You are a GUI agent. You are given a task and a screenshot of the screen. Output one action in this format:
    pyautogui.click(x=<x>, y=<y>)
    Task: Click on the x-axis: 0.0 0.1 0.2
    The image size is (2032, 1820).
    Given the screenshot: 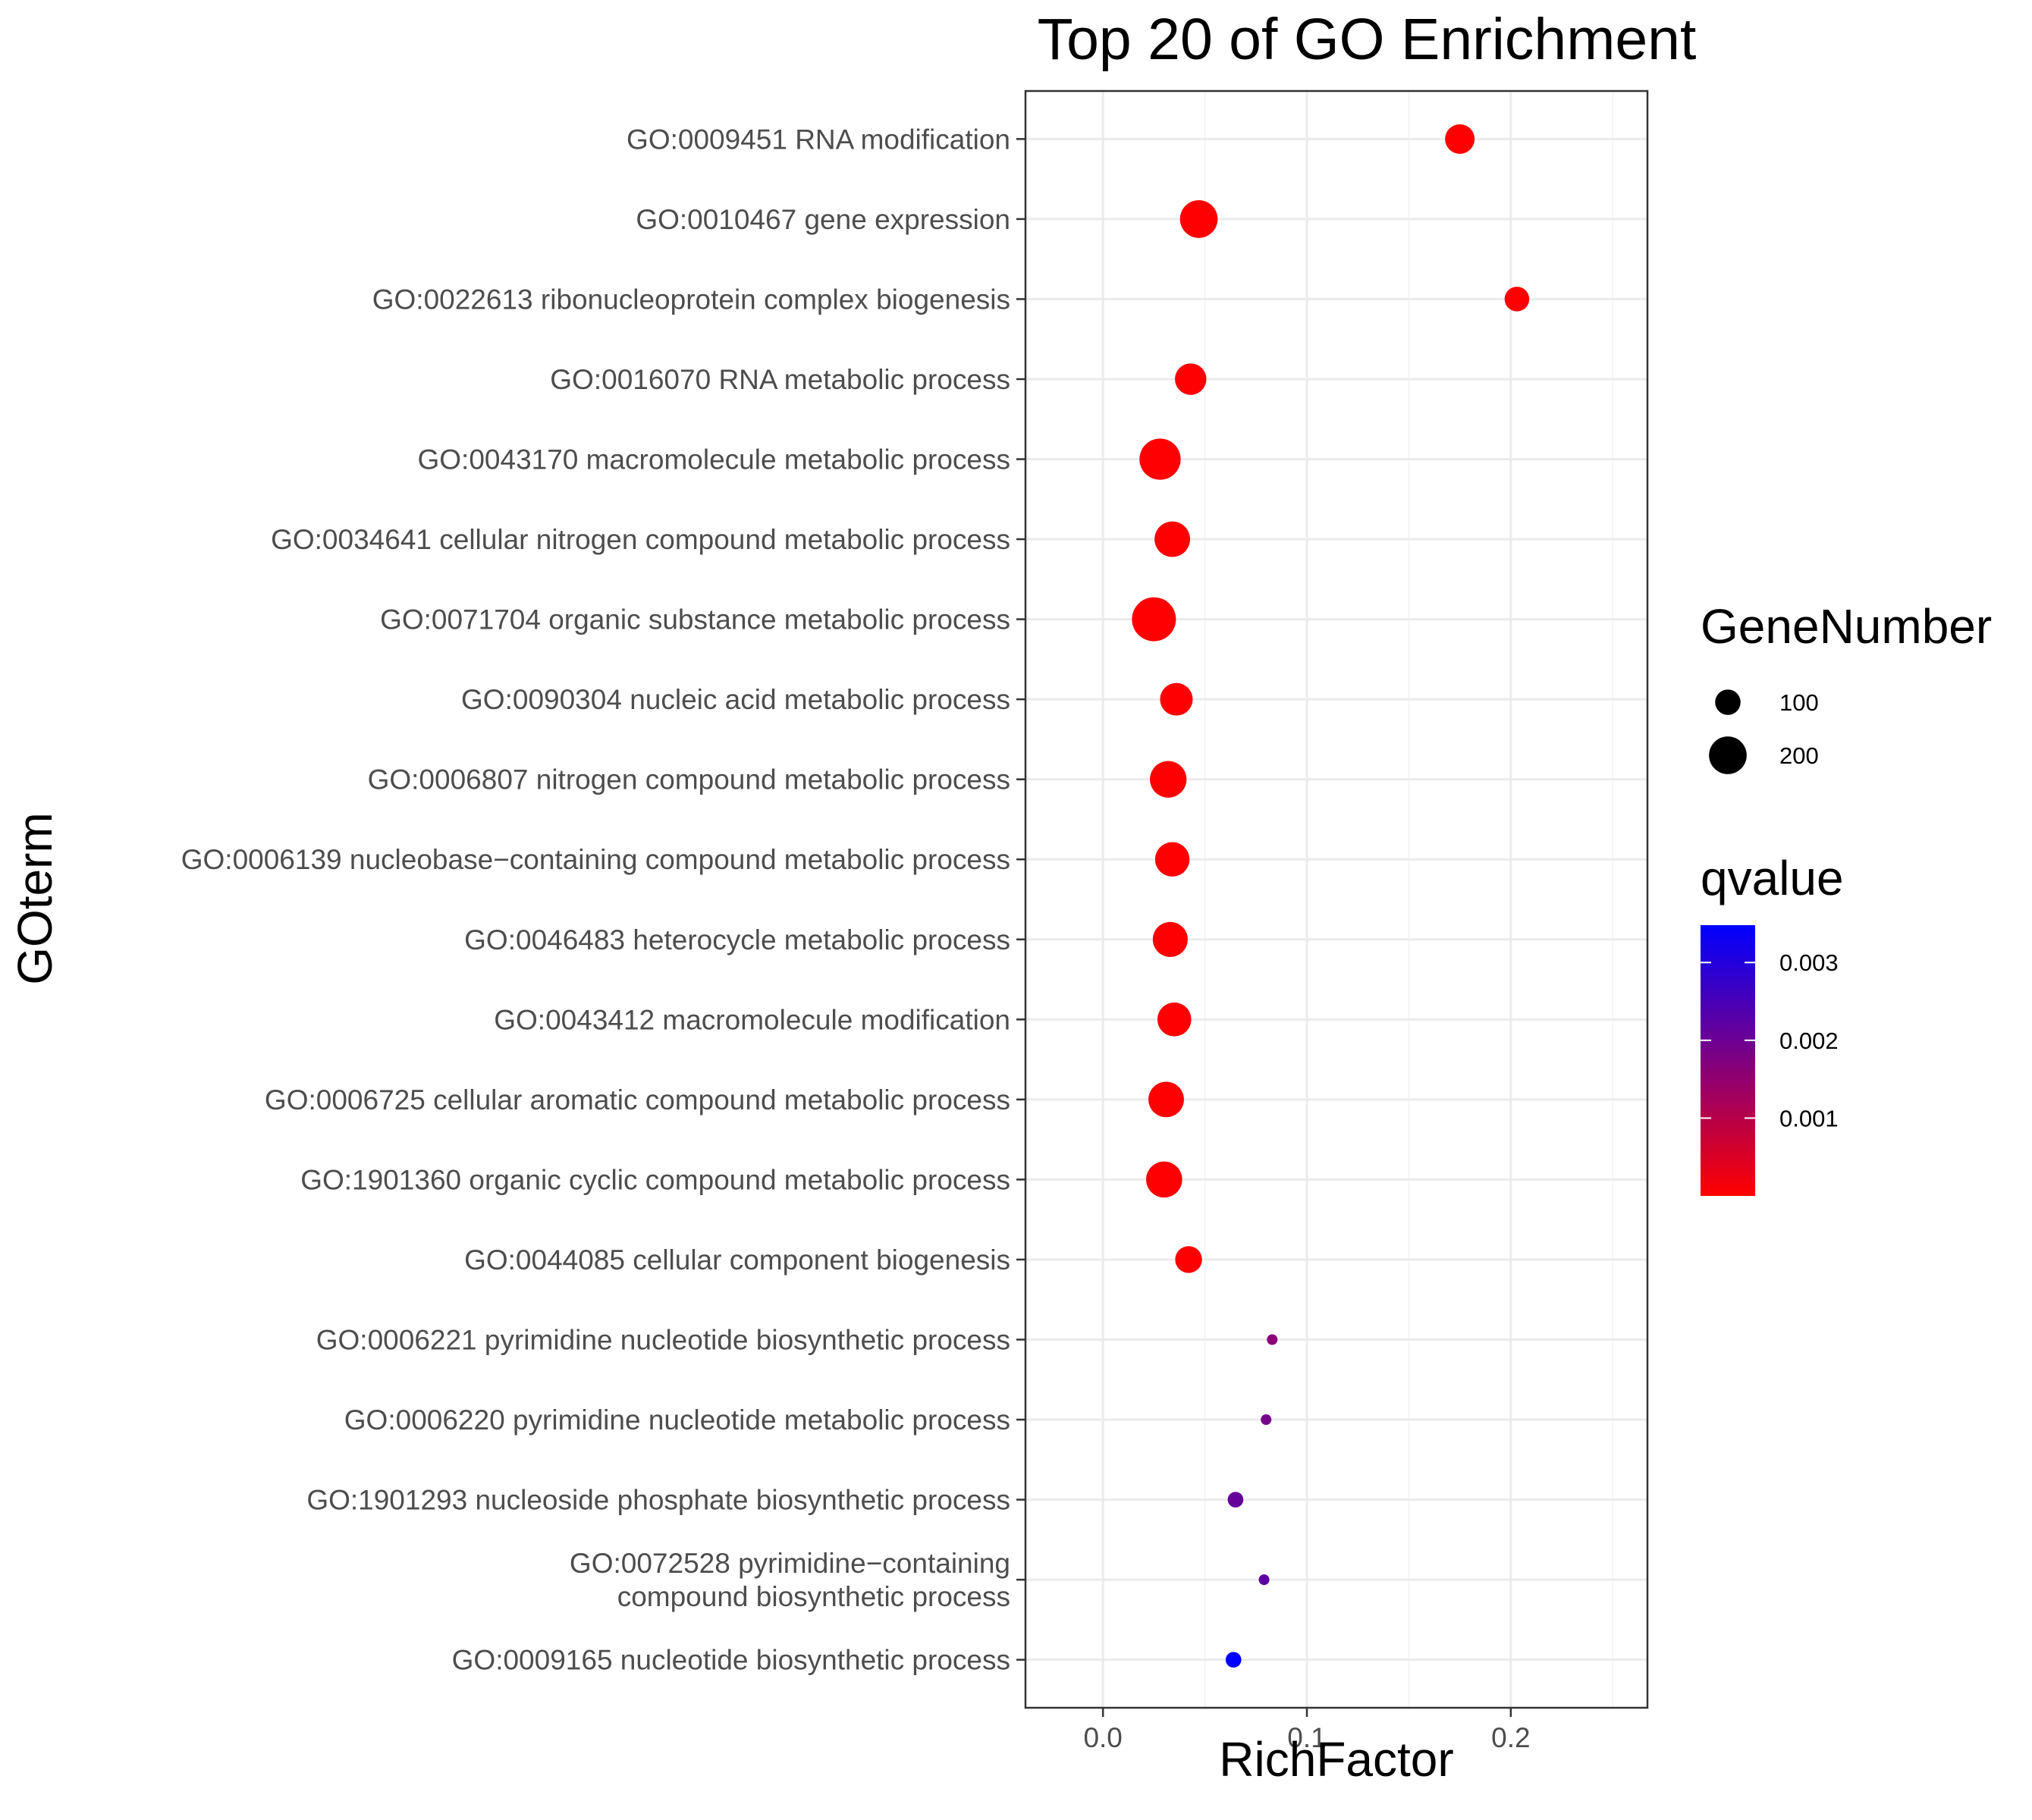 What is the action you would take?
    pyautogui.click(x=1307, y=1730)
    